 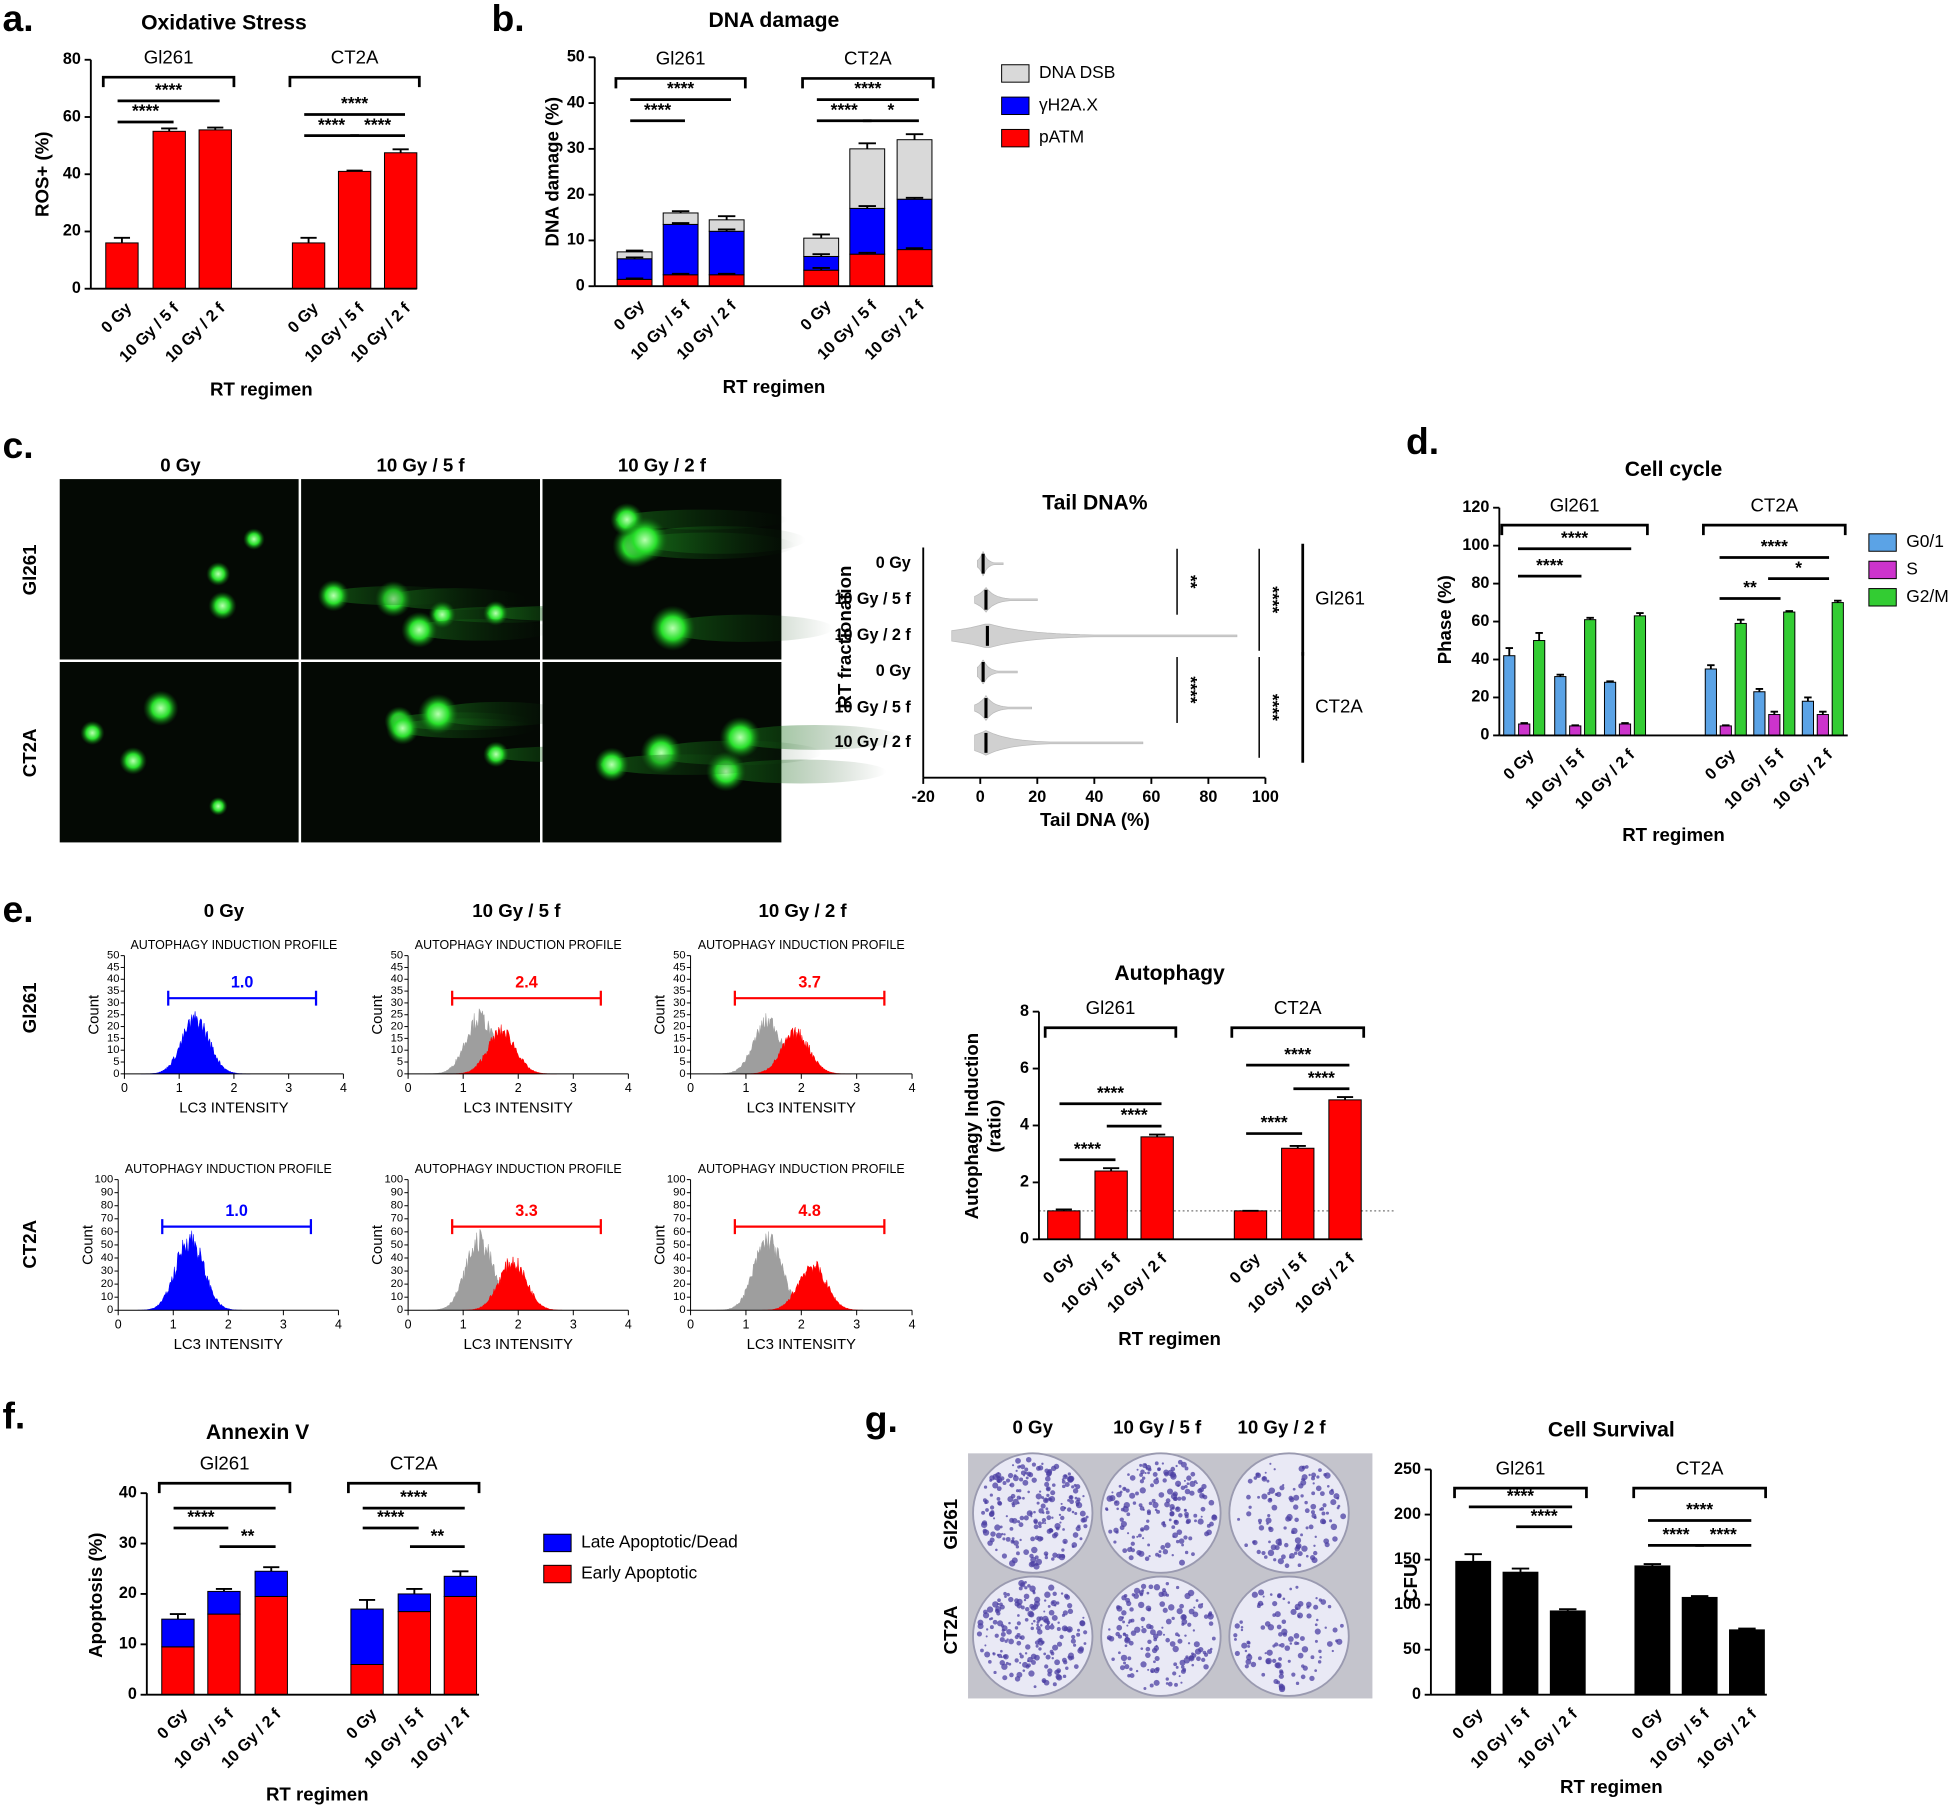 What do you see at coordinates (1574, 529) in the screenshot?
I see `group-bracket` at bounding box center [1574, 529].